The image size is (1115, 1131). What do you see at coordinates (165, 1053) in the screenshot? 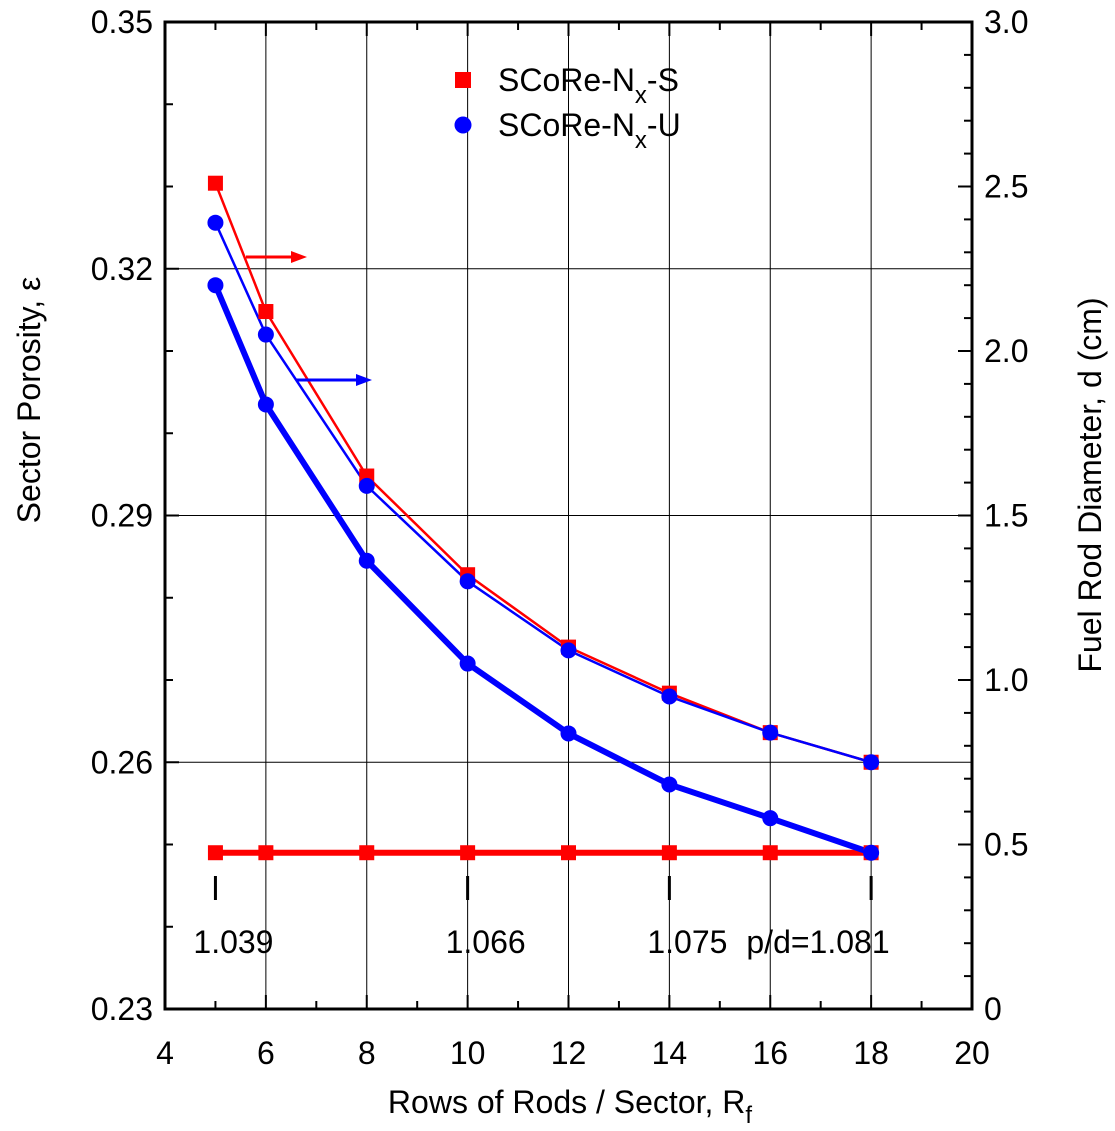
I see `x-tick-label: 4` at bounding box center [165, 1053].